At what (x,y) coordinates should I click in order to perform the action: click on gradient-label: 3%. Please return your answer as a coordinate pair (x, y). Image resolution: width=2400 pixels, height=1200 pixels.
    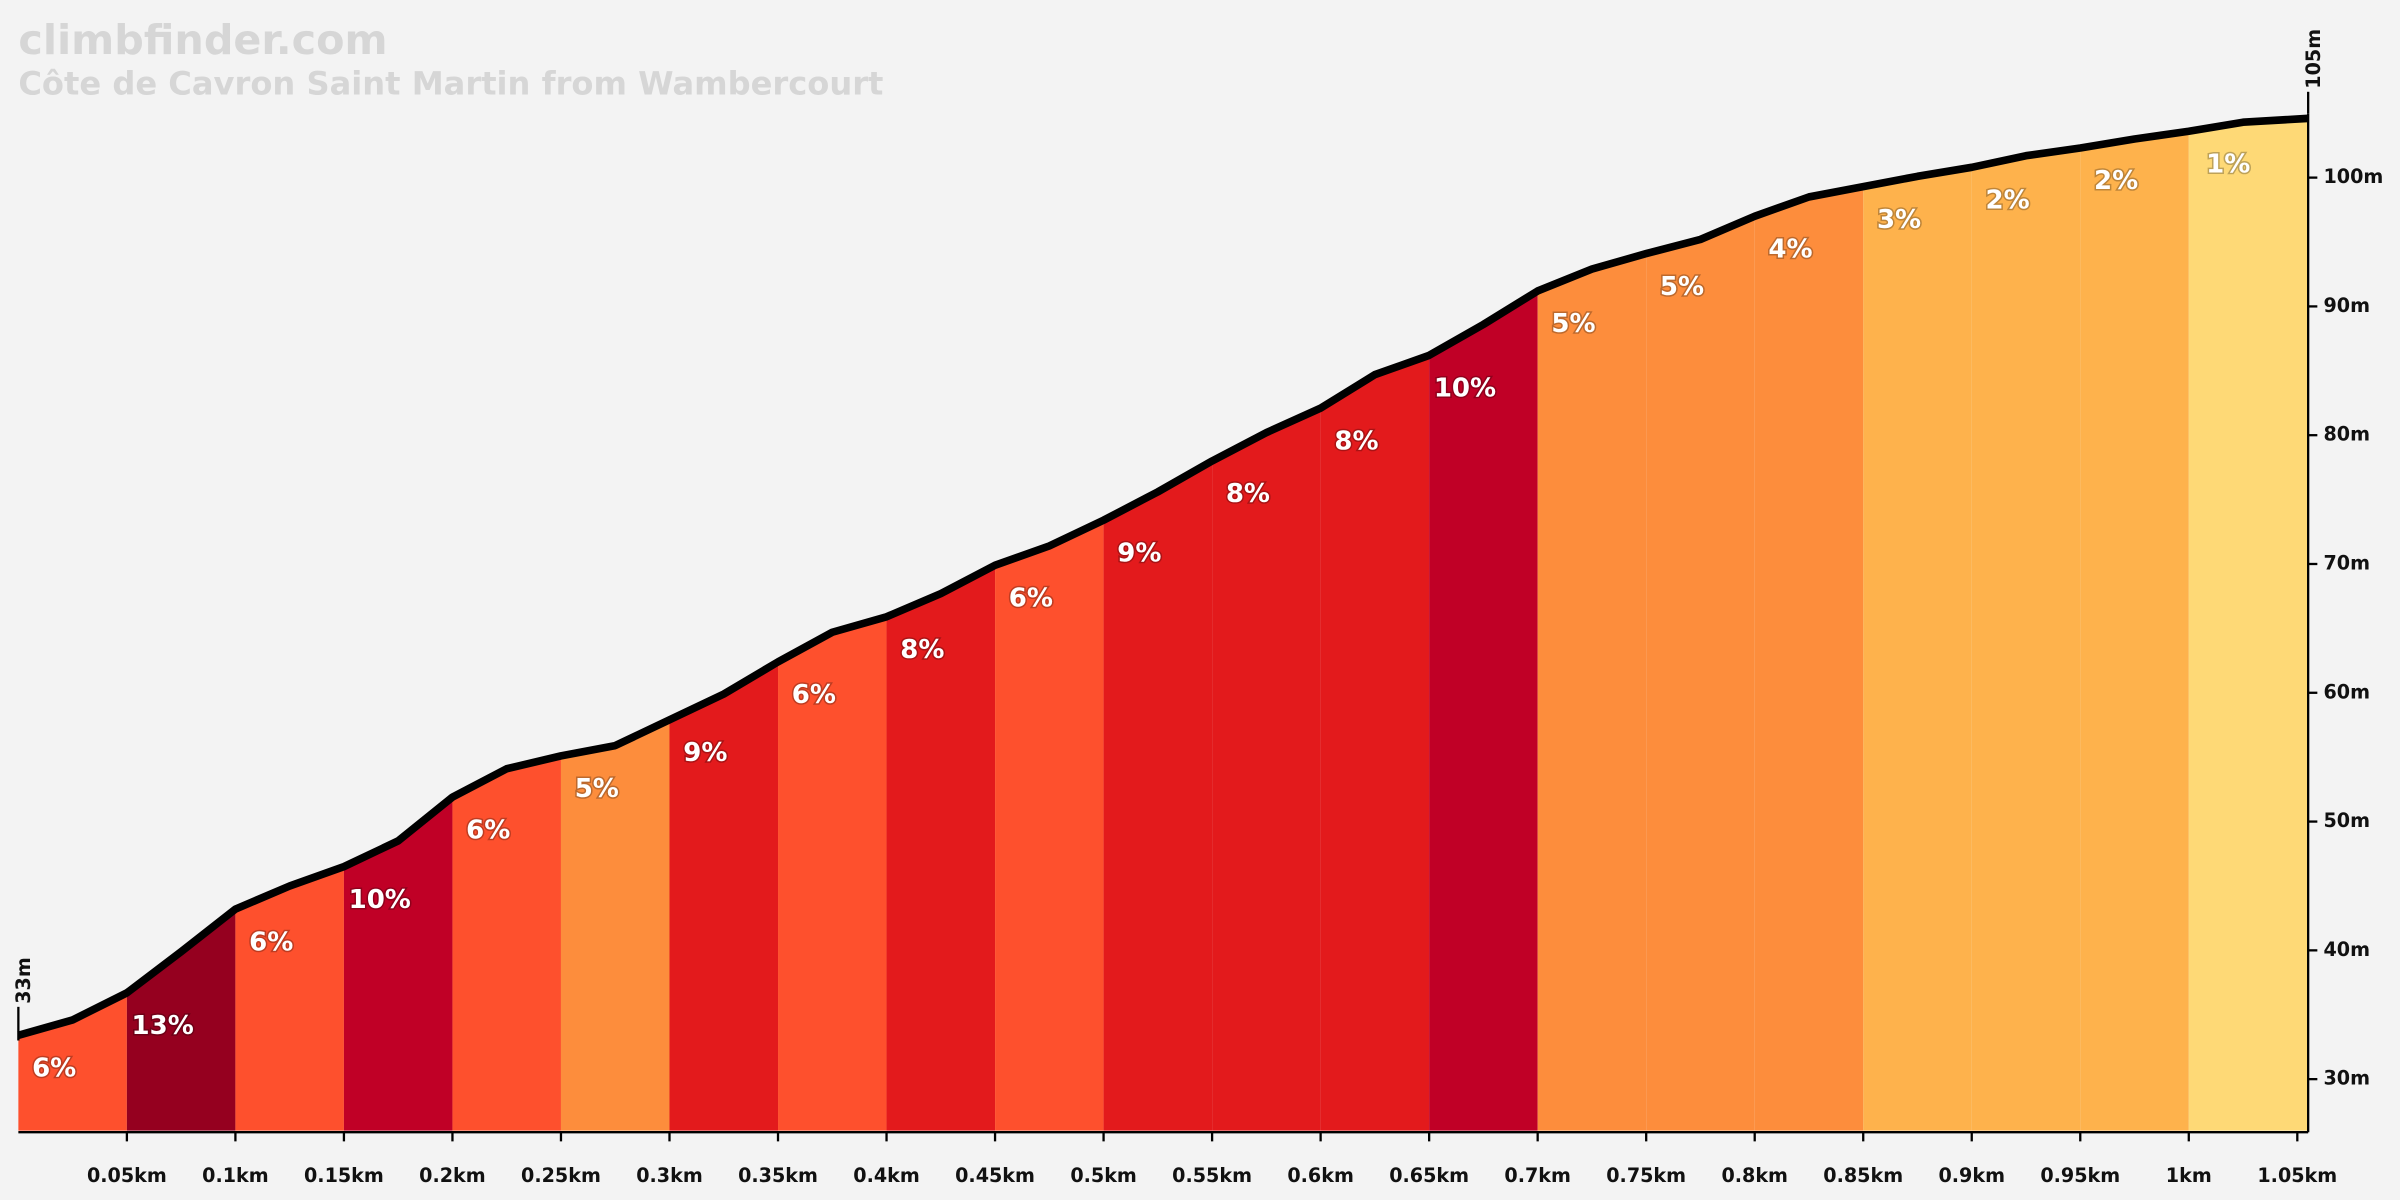
    Looking at the image, I should click on (1899, 220).